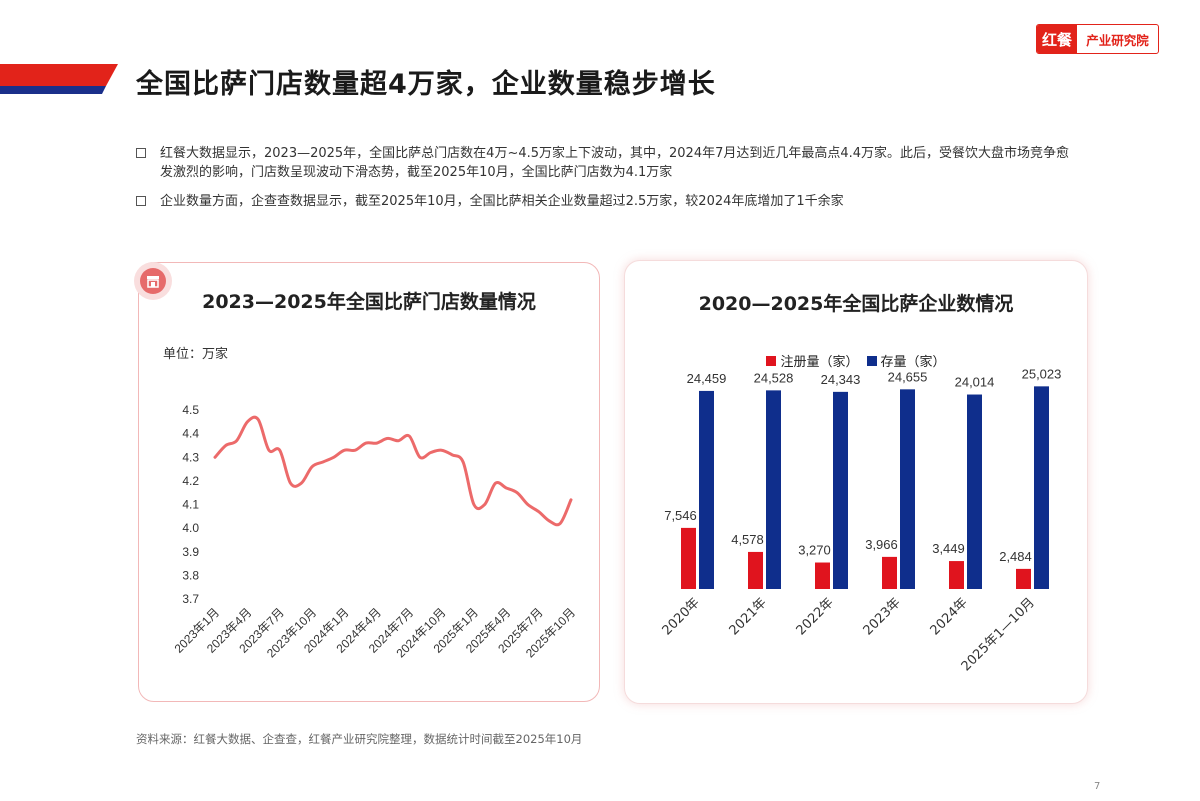 The image size is (1200, 801). I want to click on y-tick-label: 4.4, so click(190, 434).